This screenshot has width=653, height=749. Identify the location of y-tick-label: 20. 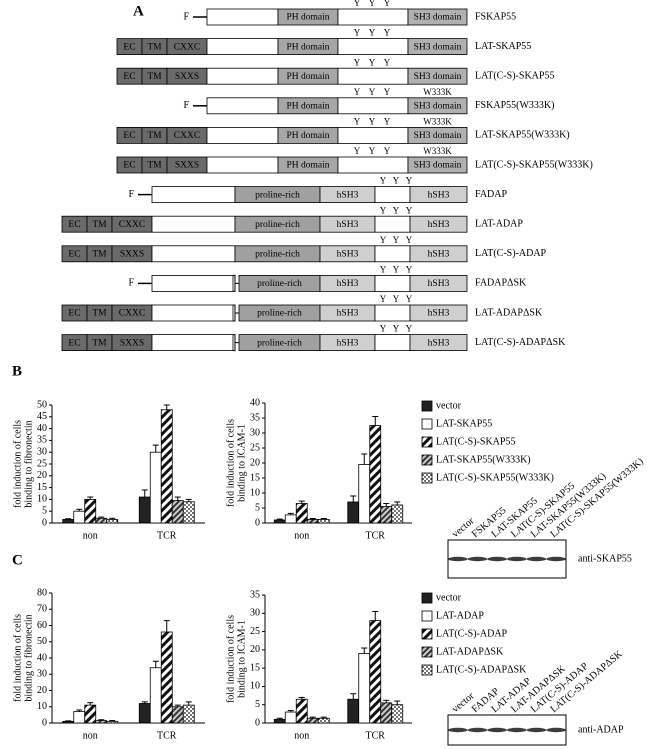
(255, 649).